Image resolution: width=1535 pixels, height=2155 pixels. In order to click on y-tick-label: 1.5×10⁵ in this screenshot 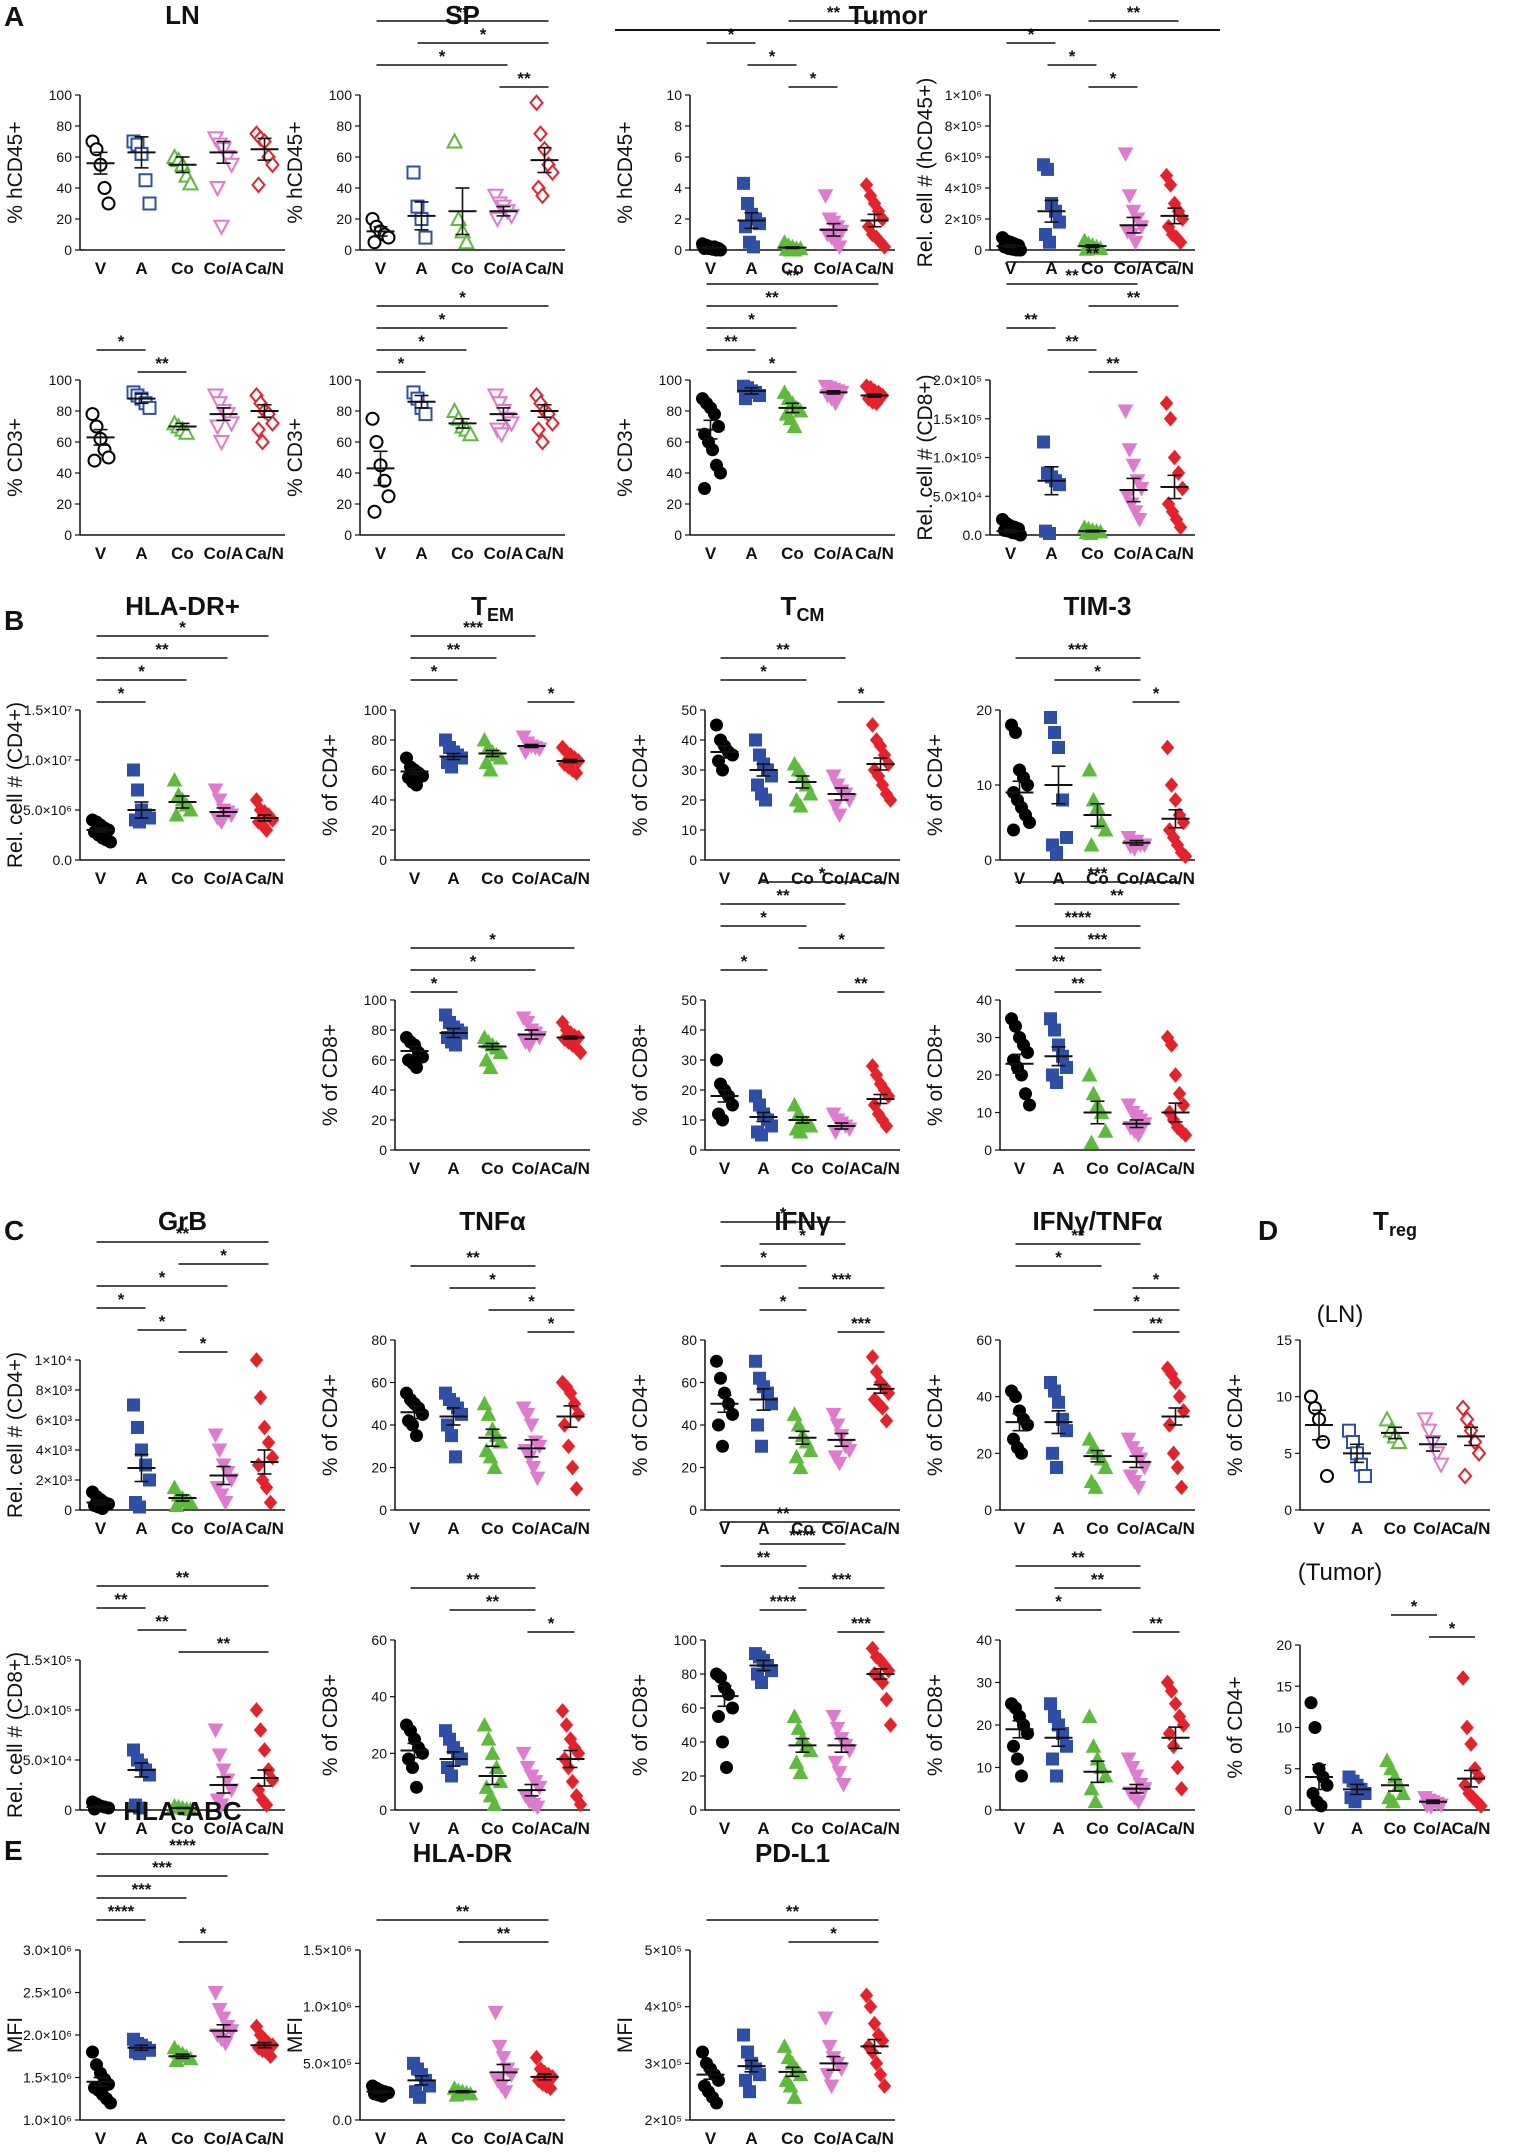, I will do `click(47, 1660)`.